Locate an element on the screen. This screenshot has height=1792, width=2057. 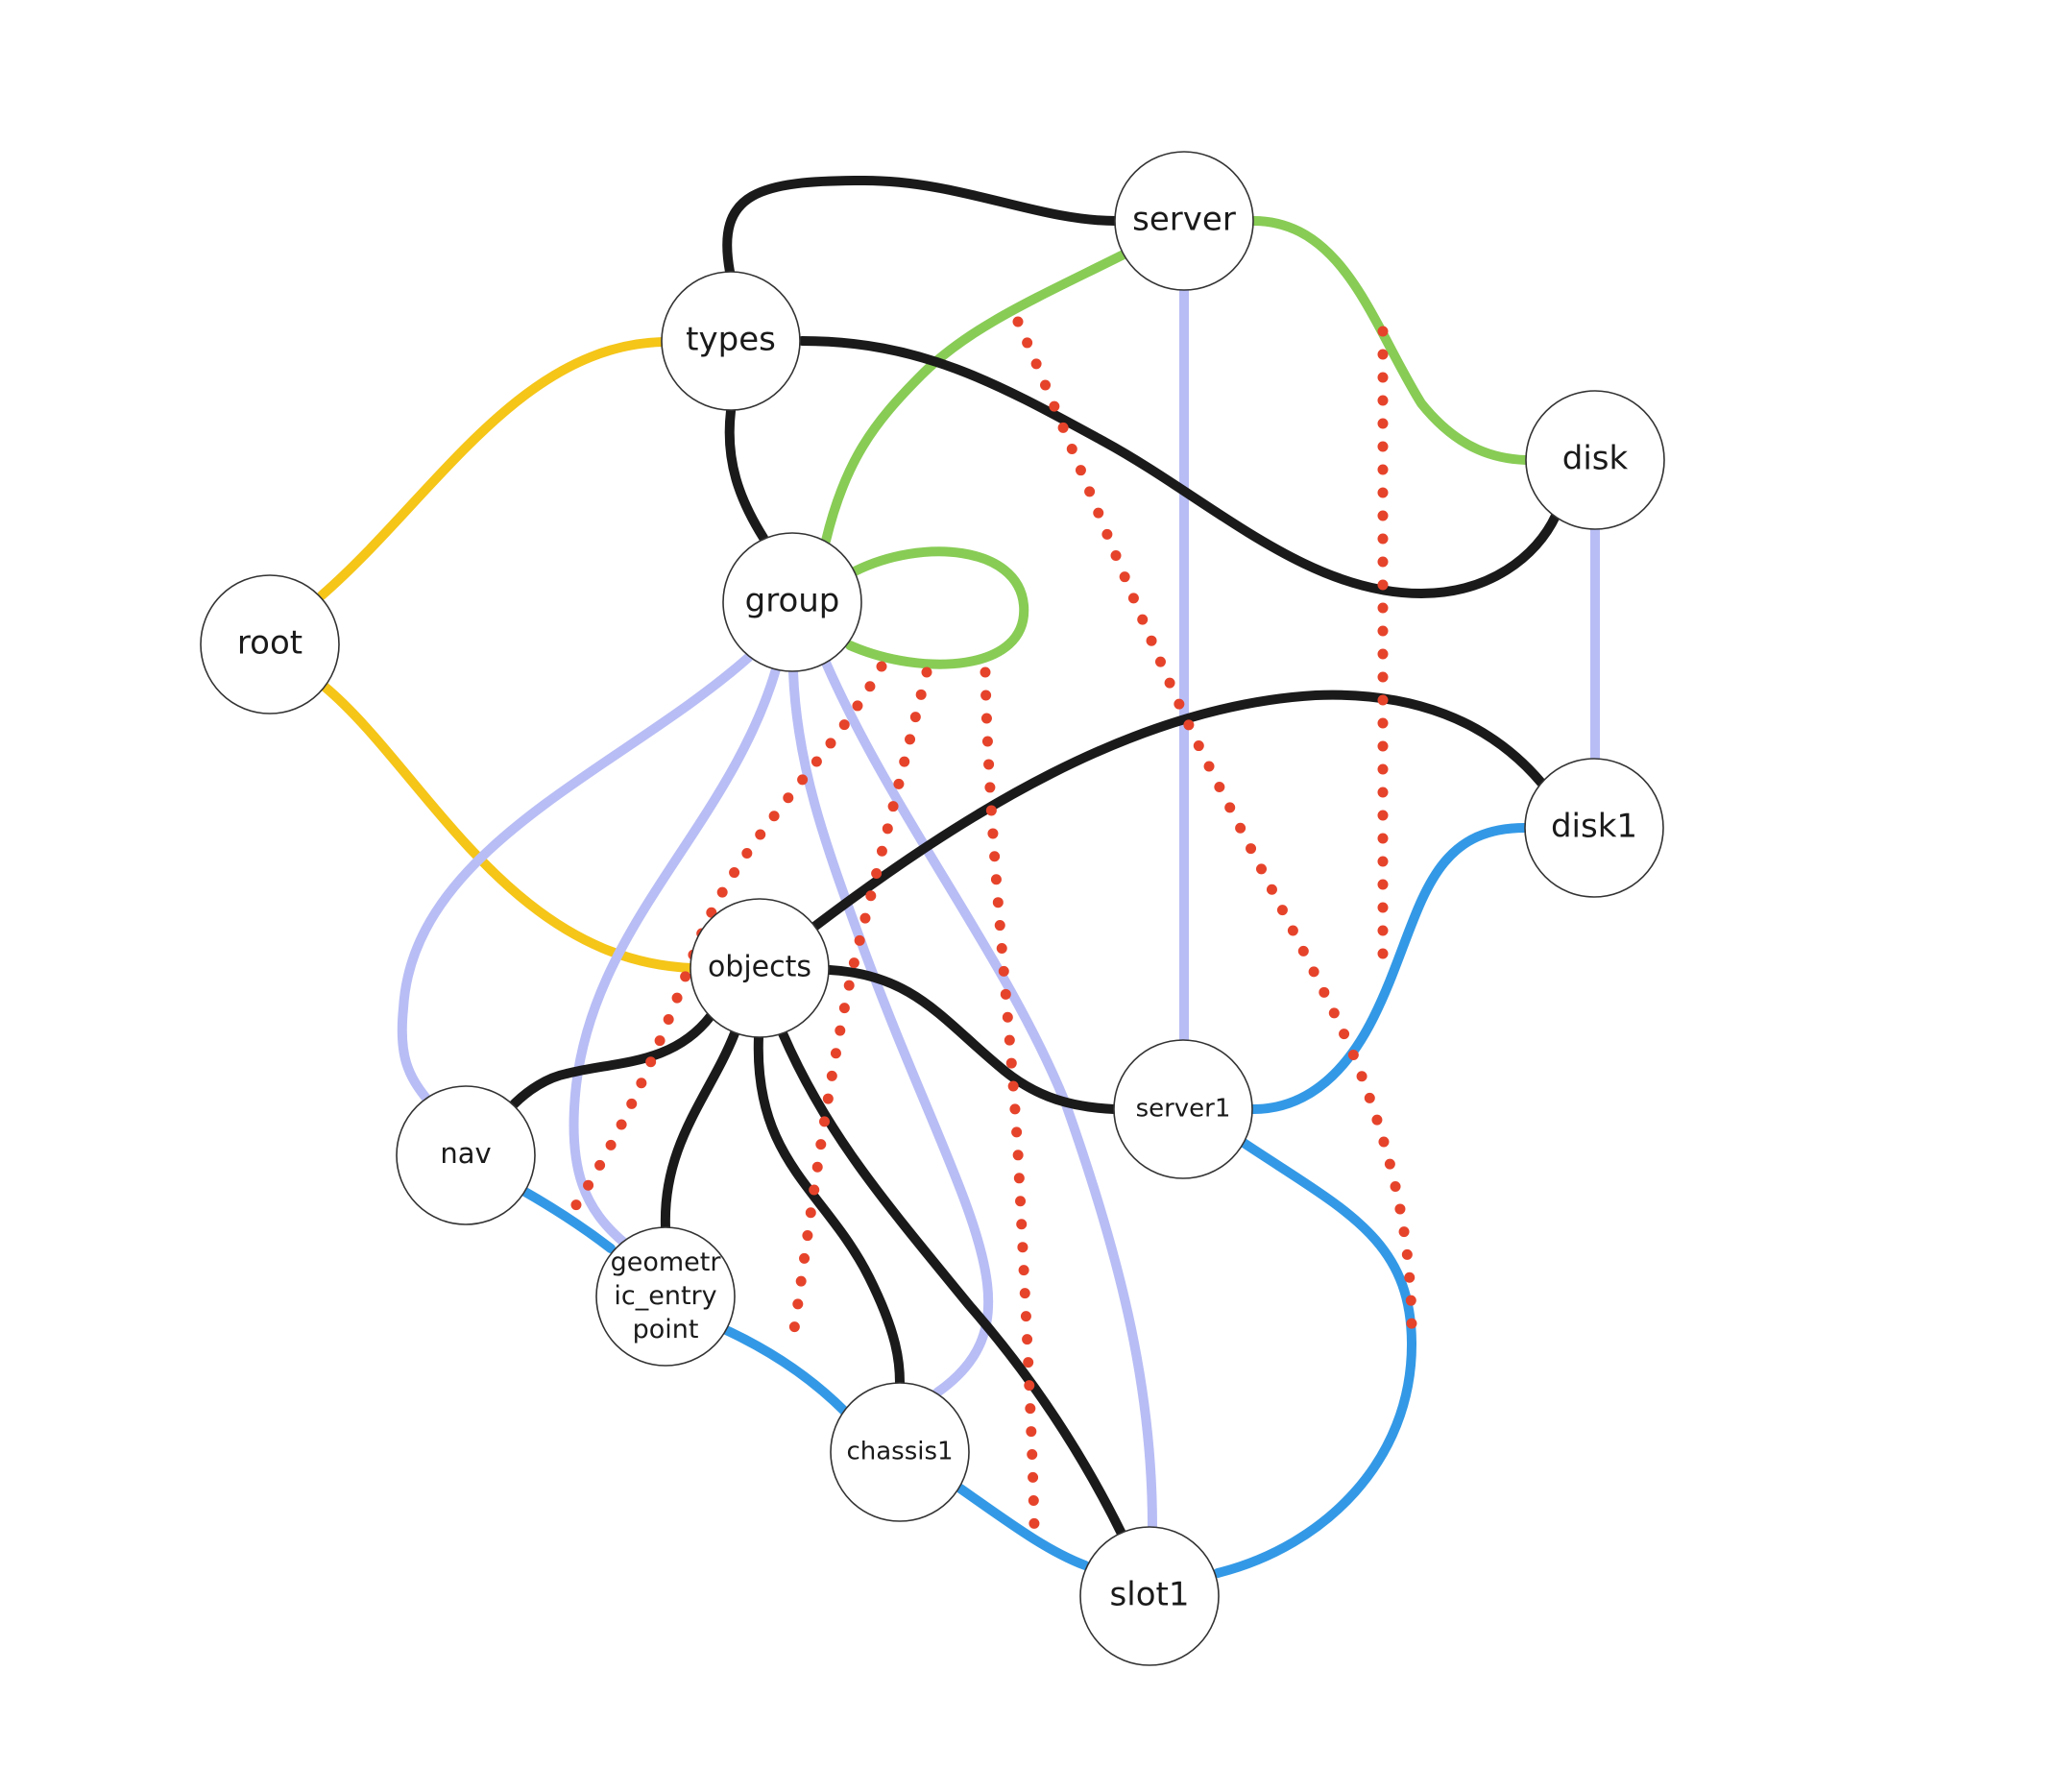
node-objects: objects is located at coordinates (760, 968).